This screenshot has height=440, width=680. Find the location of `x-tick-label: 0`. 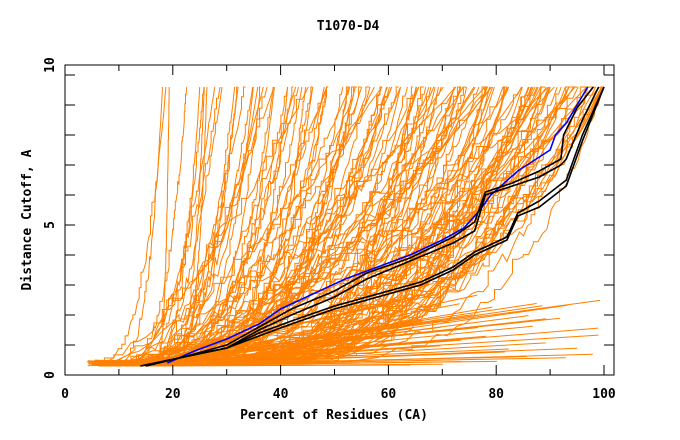

x-tick-label: 0 is located at coordinates (65, 394).